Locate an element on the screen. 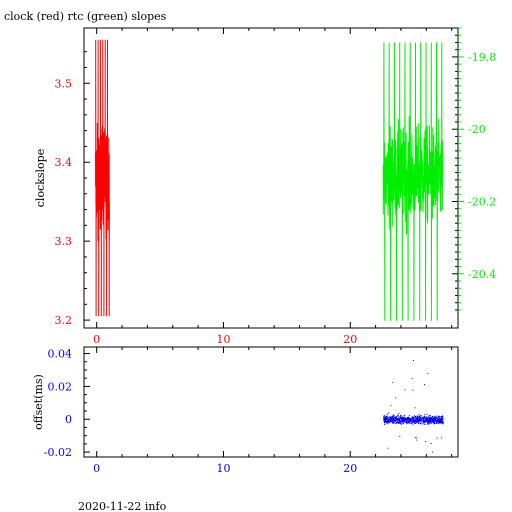  clock-axis-tick-label: 3.2 is located at coordinates (64, 320).